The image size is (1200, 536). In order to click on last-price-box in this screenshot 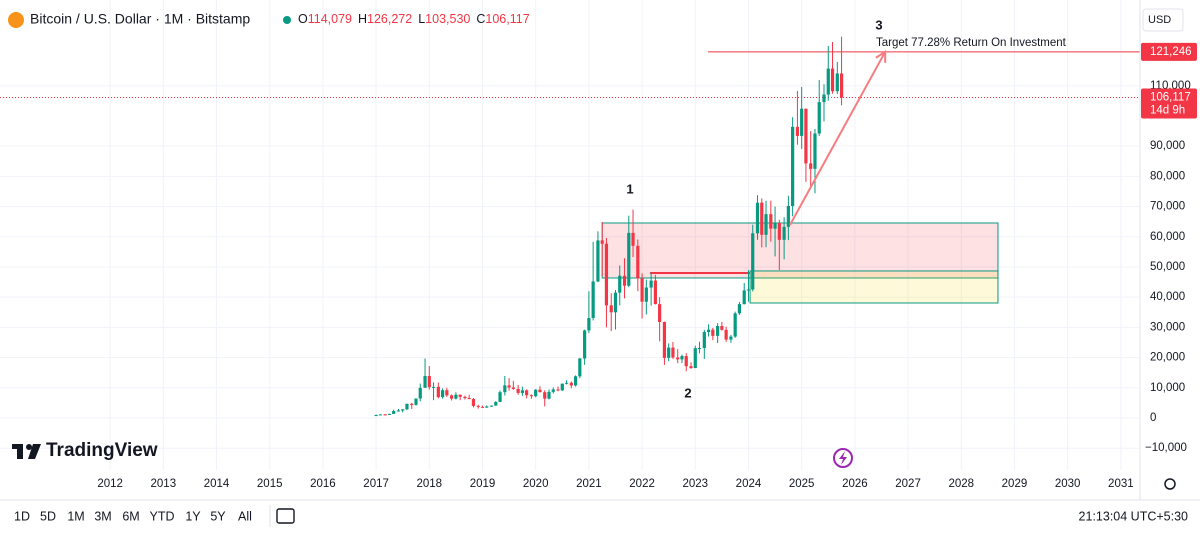, I will do `click(1169, 103)`.